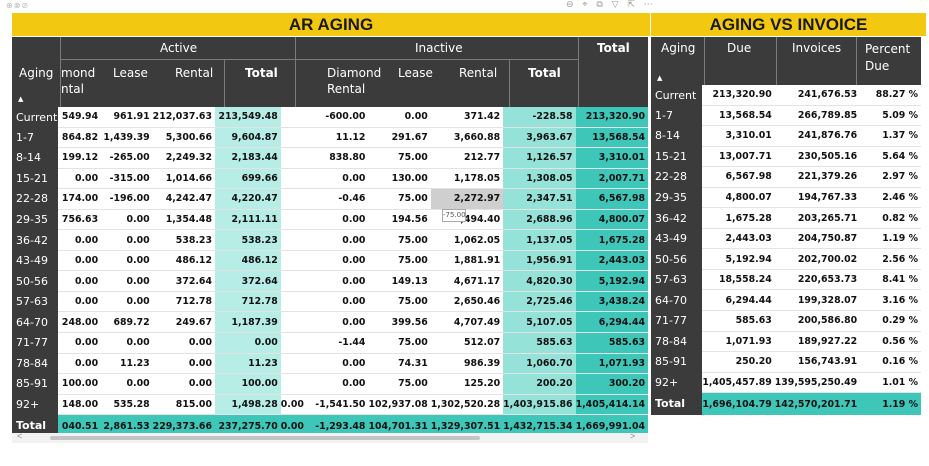  What do you see at coordinates (467, 240) in the screenshot?
I see `table-cell: 1,062.05` at bounding box center [467, 240].